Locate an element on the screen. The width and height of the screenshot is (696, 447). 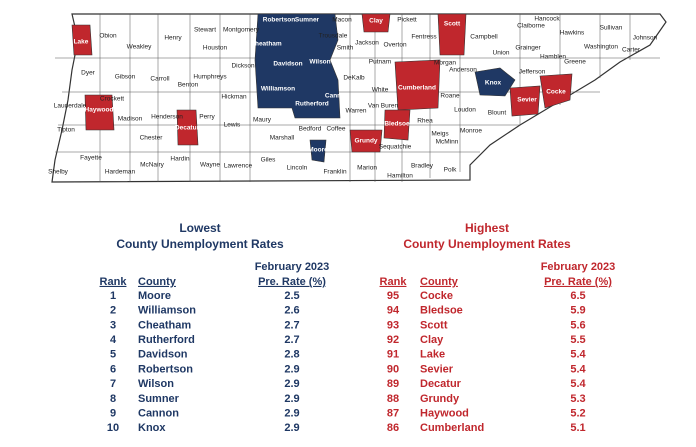
county-label: Crockett is located at coordinates (112, 99).